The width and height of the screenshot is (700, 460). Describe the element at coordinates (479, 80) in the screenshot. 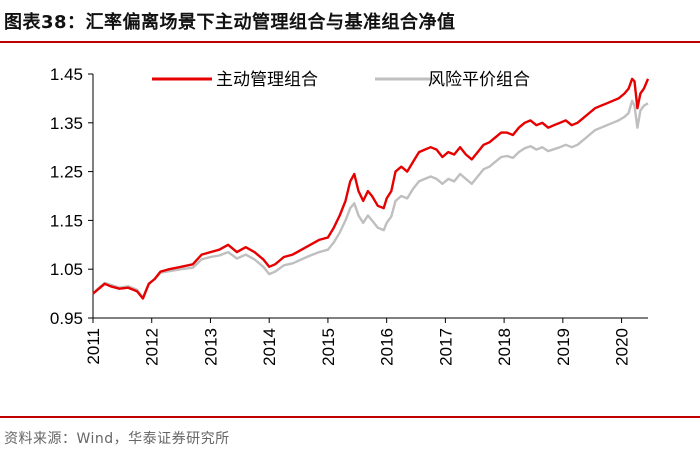

I see `legend-label: 风险平价组合` at that location.